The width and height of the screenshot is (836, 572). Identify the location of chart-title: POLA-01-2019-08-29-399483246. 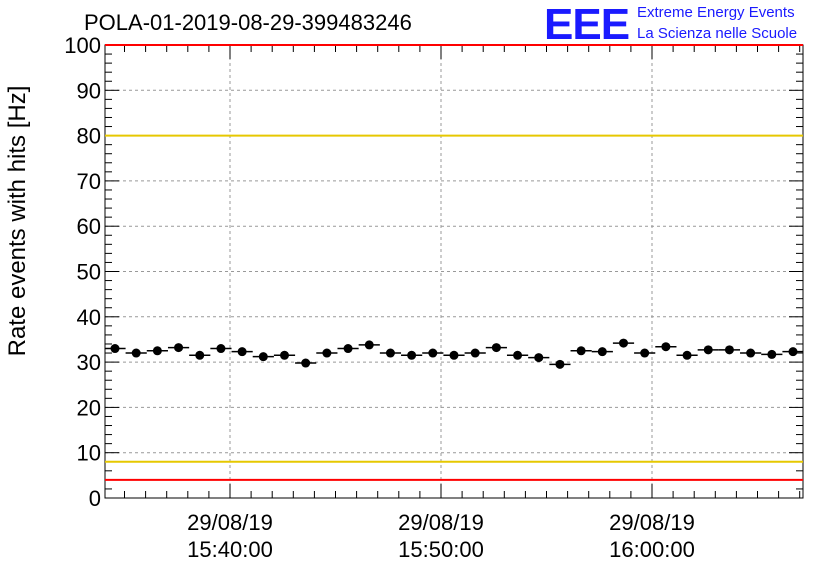
(248, 22).